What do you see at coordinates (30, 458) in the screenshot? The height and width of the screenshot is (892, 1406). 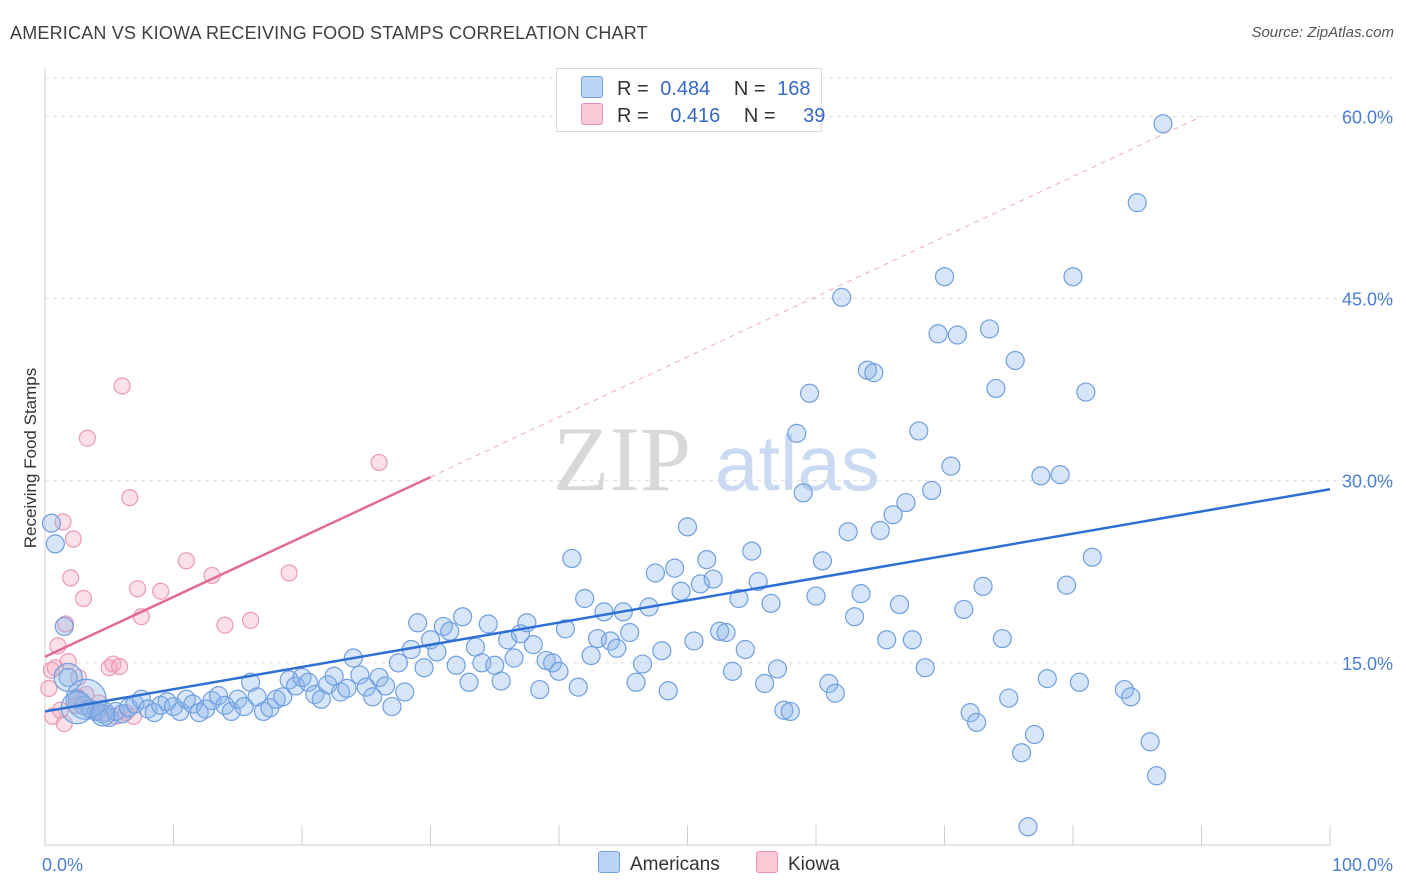 I see `y-axis-label: Receiving Food Stamps` at bounding box center [30, 458].